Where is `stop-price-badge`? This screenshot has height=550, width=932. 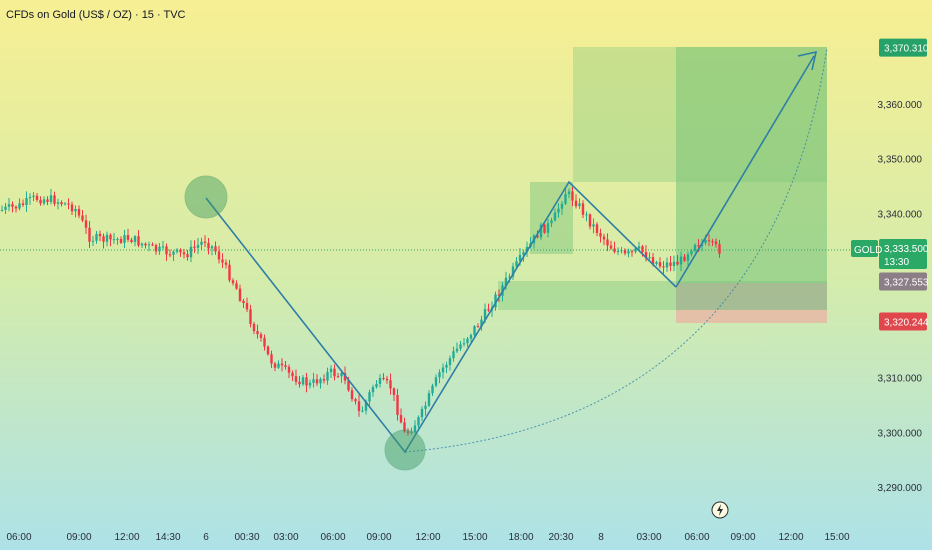 stop-price-badge is located at coordinates (903, 321).